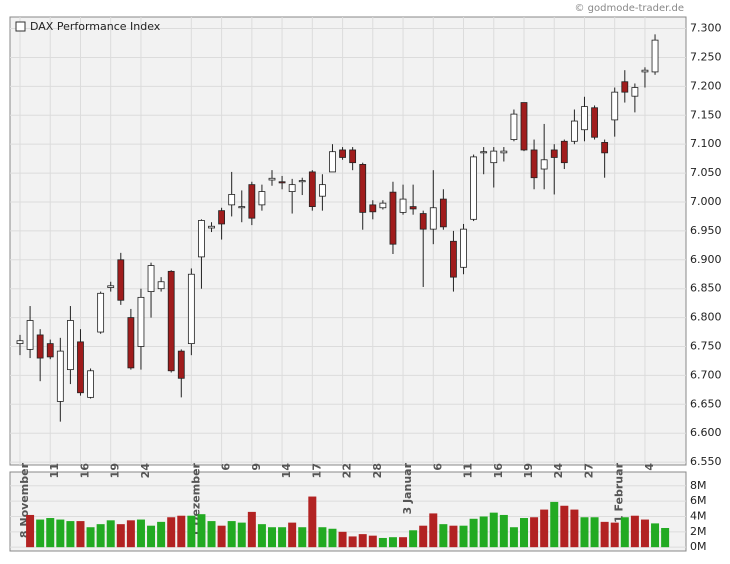 Image resolution: width=730 pixels, height=564 pixels. I want to click on legend-label: DAX Performance Index, so click(95, 26).